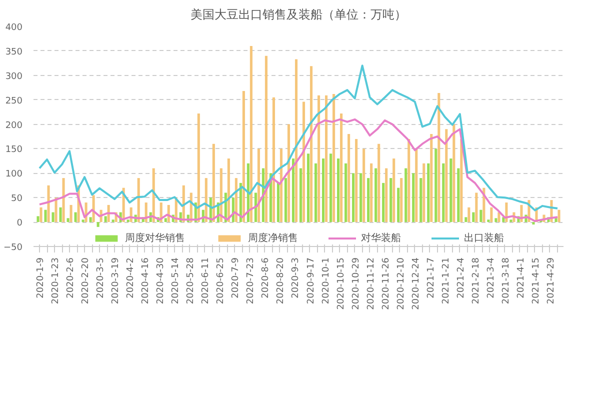 The image size is (600, 400). Describe the element at coordinates (146, 280) in the screenshot. I see `x-tick-label: 2020-4-16` at that location.